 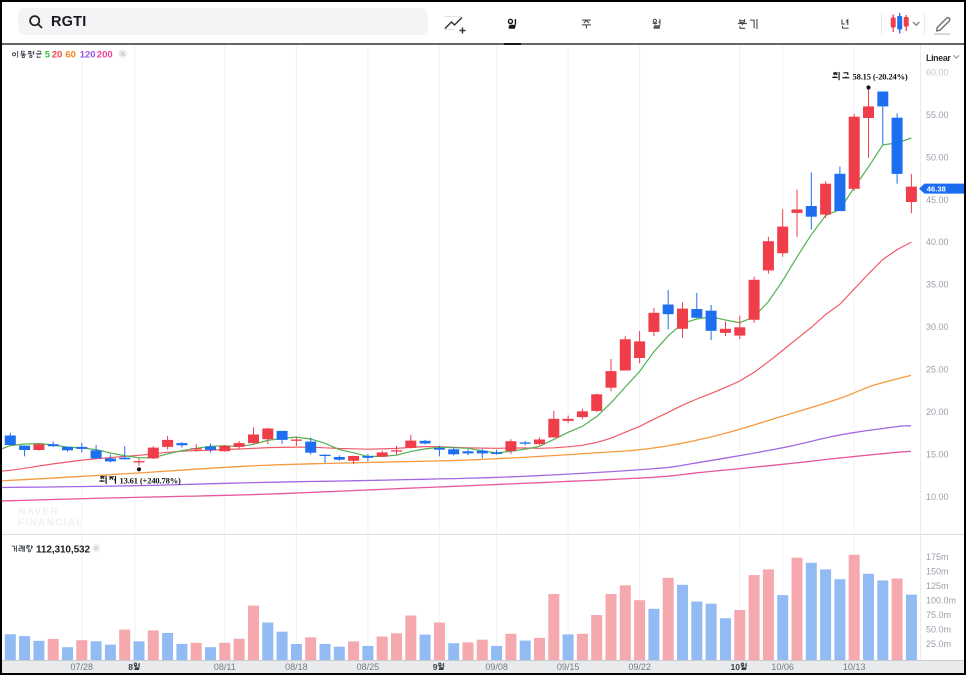 I want to click on svg-text: 60, so click(x=70, y=54).